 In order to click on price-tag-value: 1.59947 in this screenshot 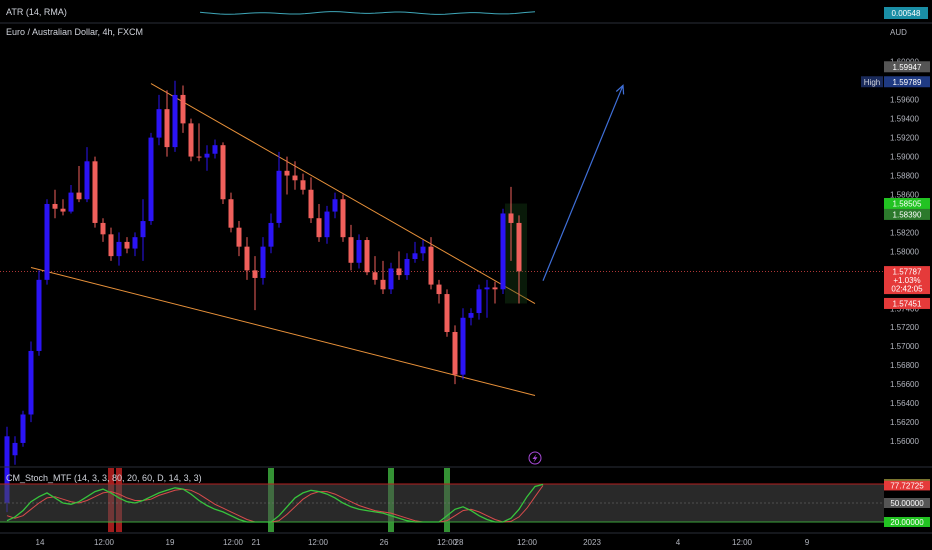, I will do `click(907, 67)`.